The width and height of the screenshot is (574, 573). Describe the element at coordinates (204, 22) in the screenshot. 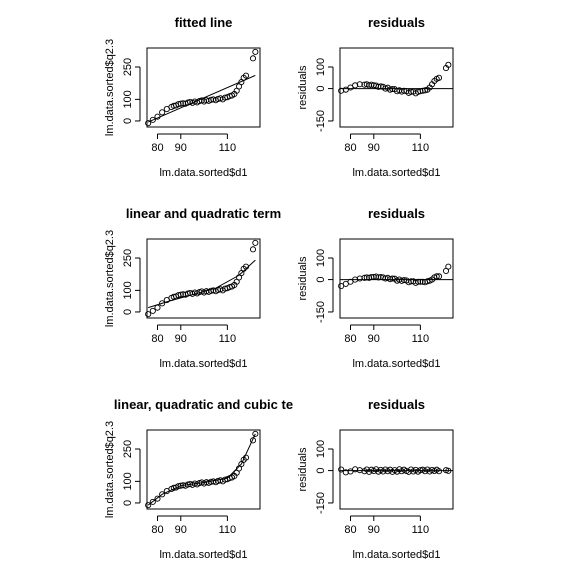

I see `chart-title: fitted line` at that location.